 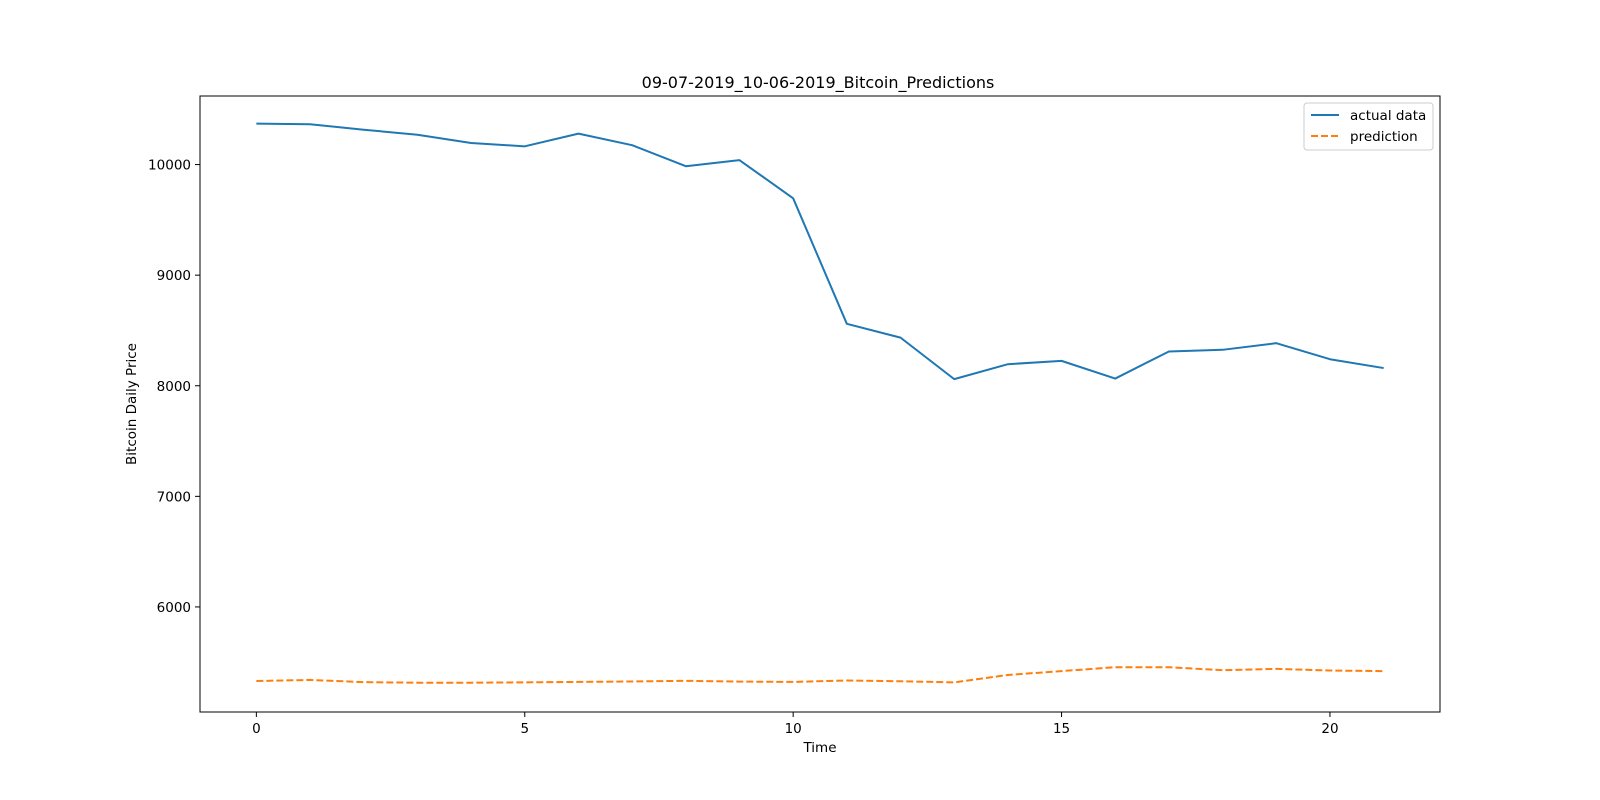 I want to click on legend: actual data prediction, so click(x=1368, y=126).